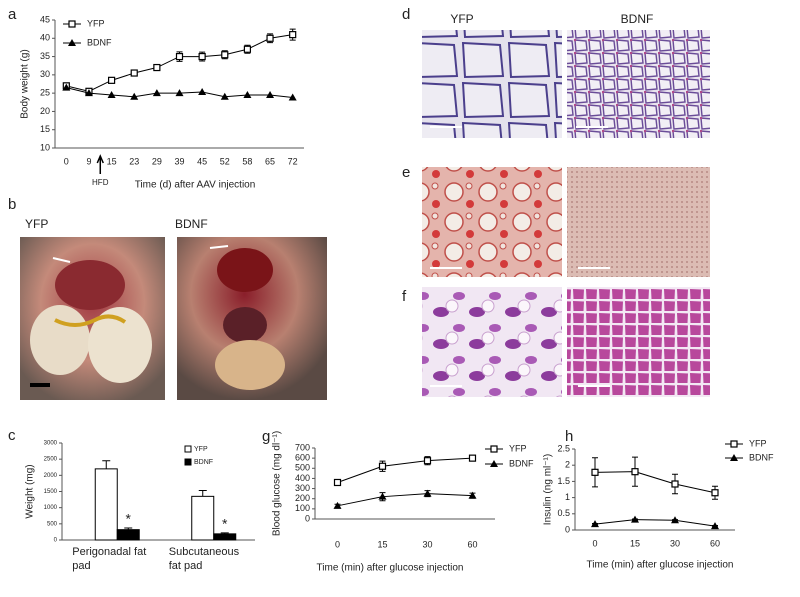 The image size is (800, 597). I want to click on x-tick-label: Subcutaneous fat pad, so click(204, 559).